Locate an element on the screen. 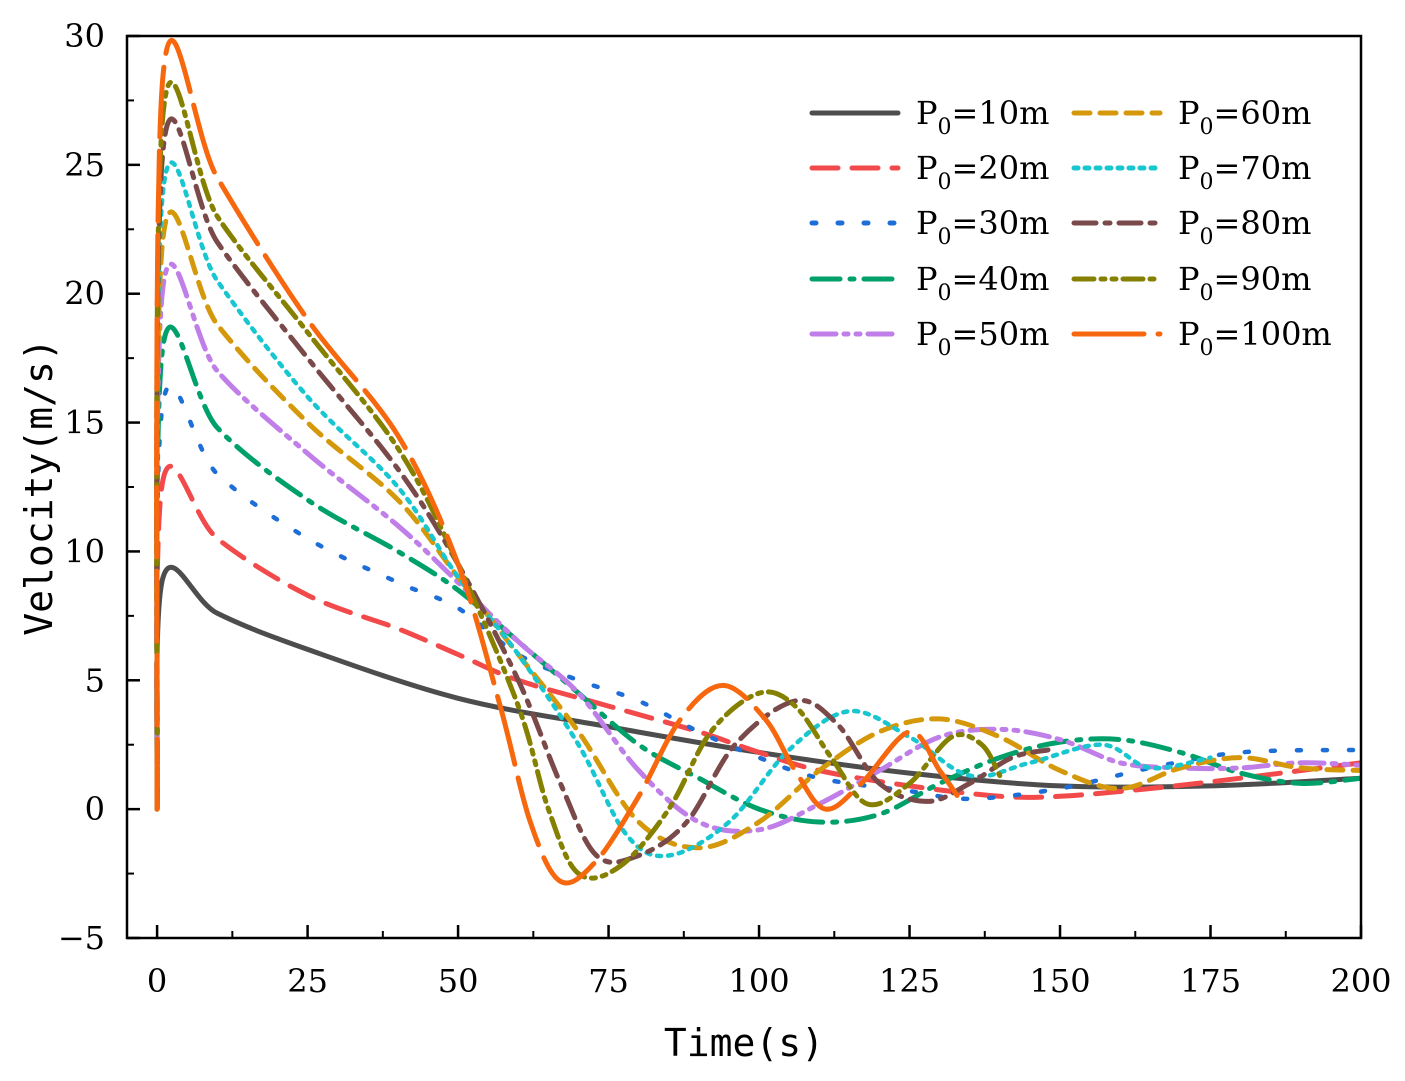 This screenshot has height=1081, width=1405. legend-item: P0=30m is located at coordinates (929, 227).